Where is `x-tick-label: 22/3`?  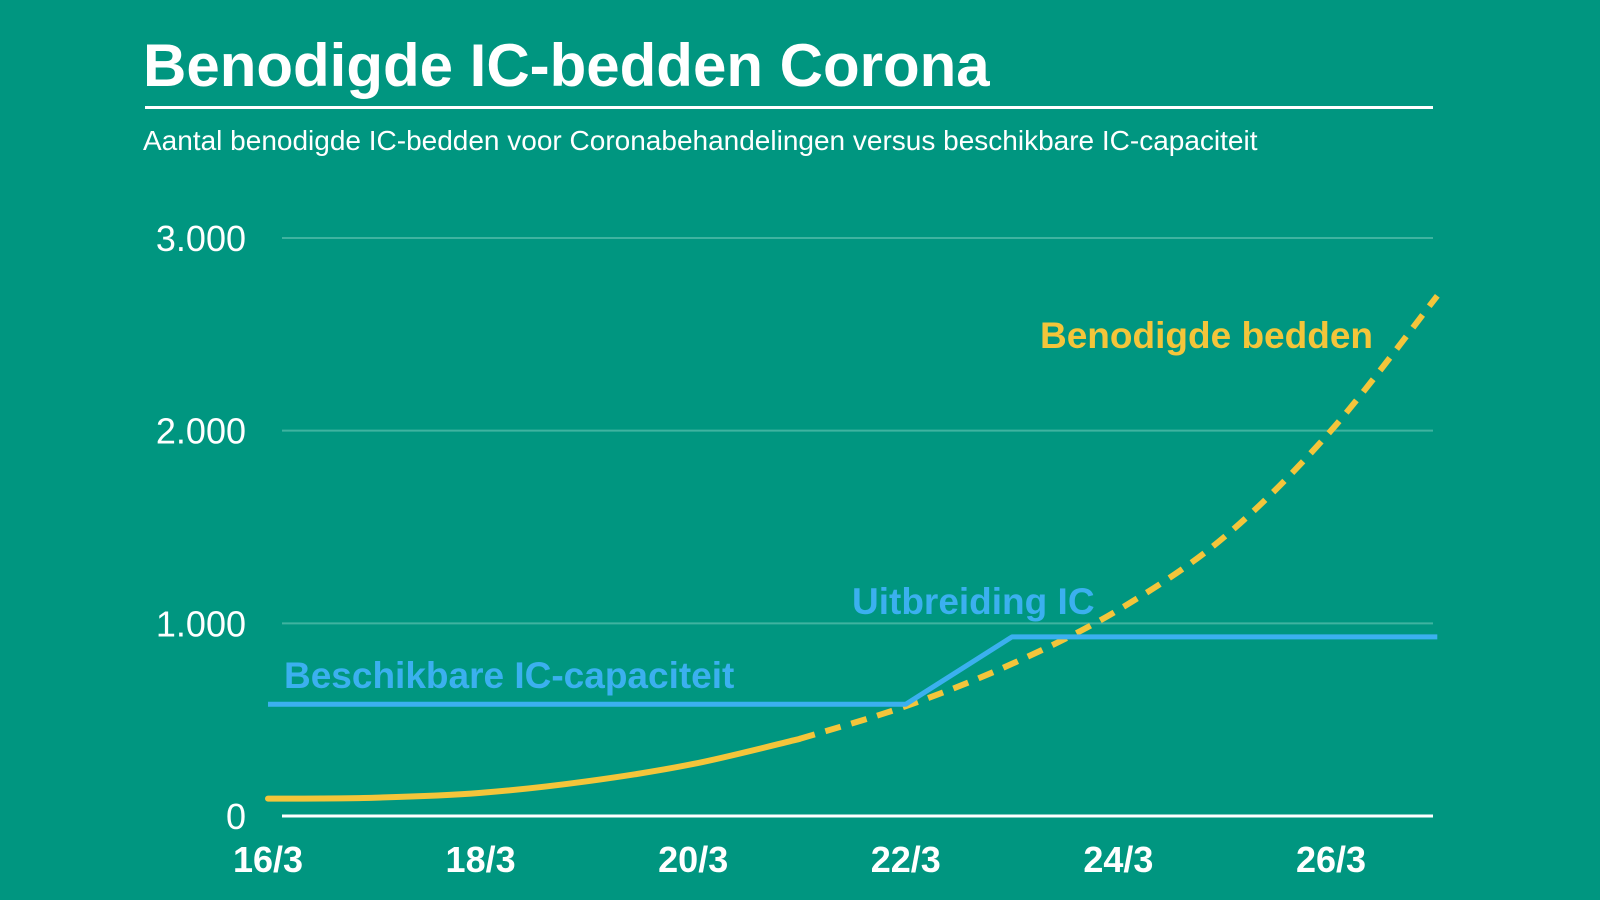 x-tick-label: 22/3 is located at coordinates (906, 859).